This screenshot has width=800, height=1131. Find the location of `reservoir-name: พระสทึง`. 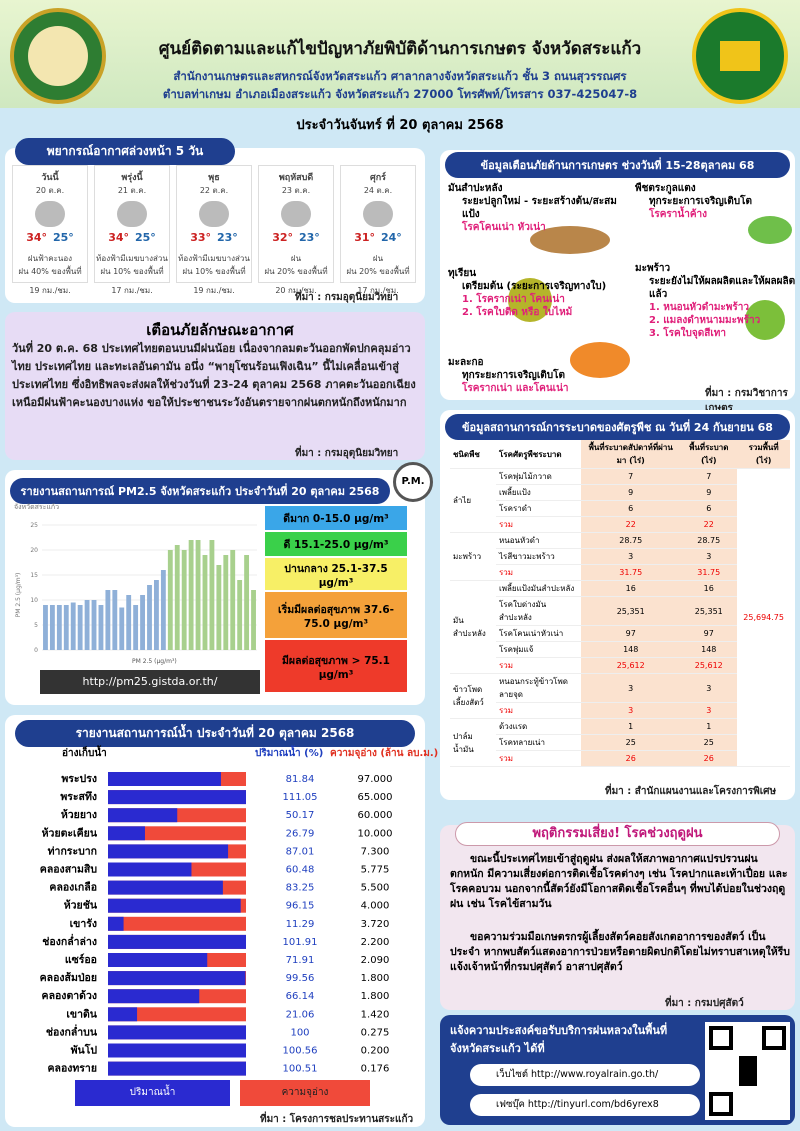

reservoir-name: พระสทึง is located at coordinates (78, 797).